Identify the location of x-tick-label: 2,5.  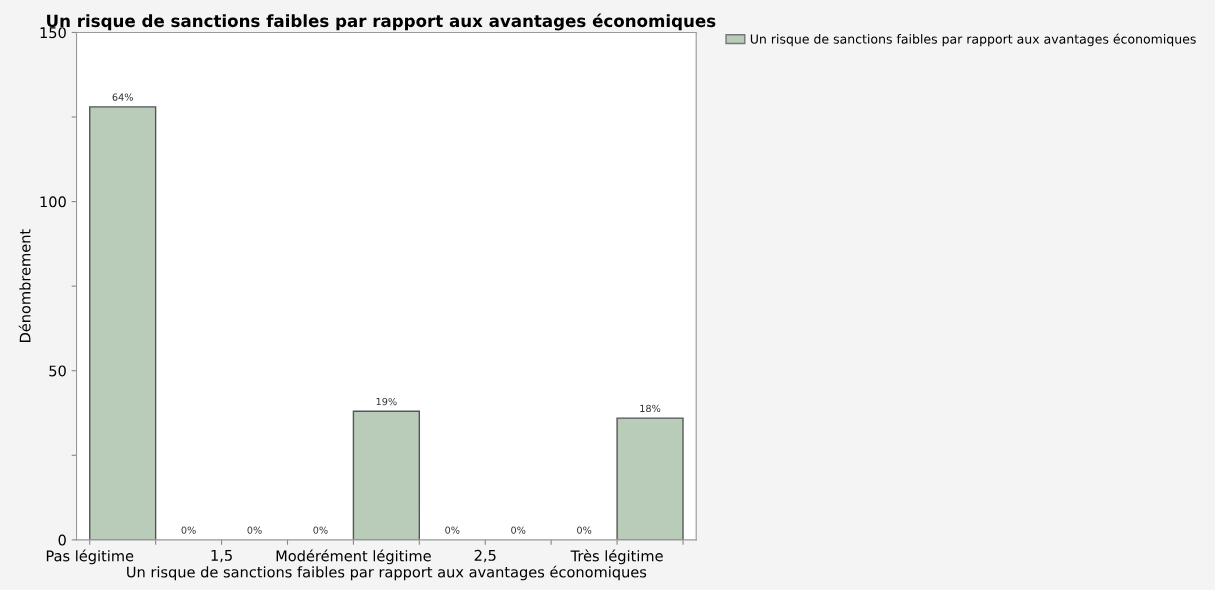
(485, 556).